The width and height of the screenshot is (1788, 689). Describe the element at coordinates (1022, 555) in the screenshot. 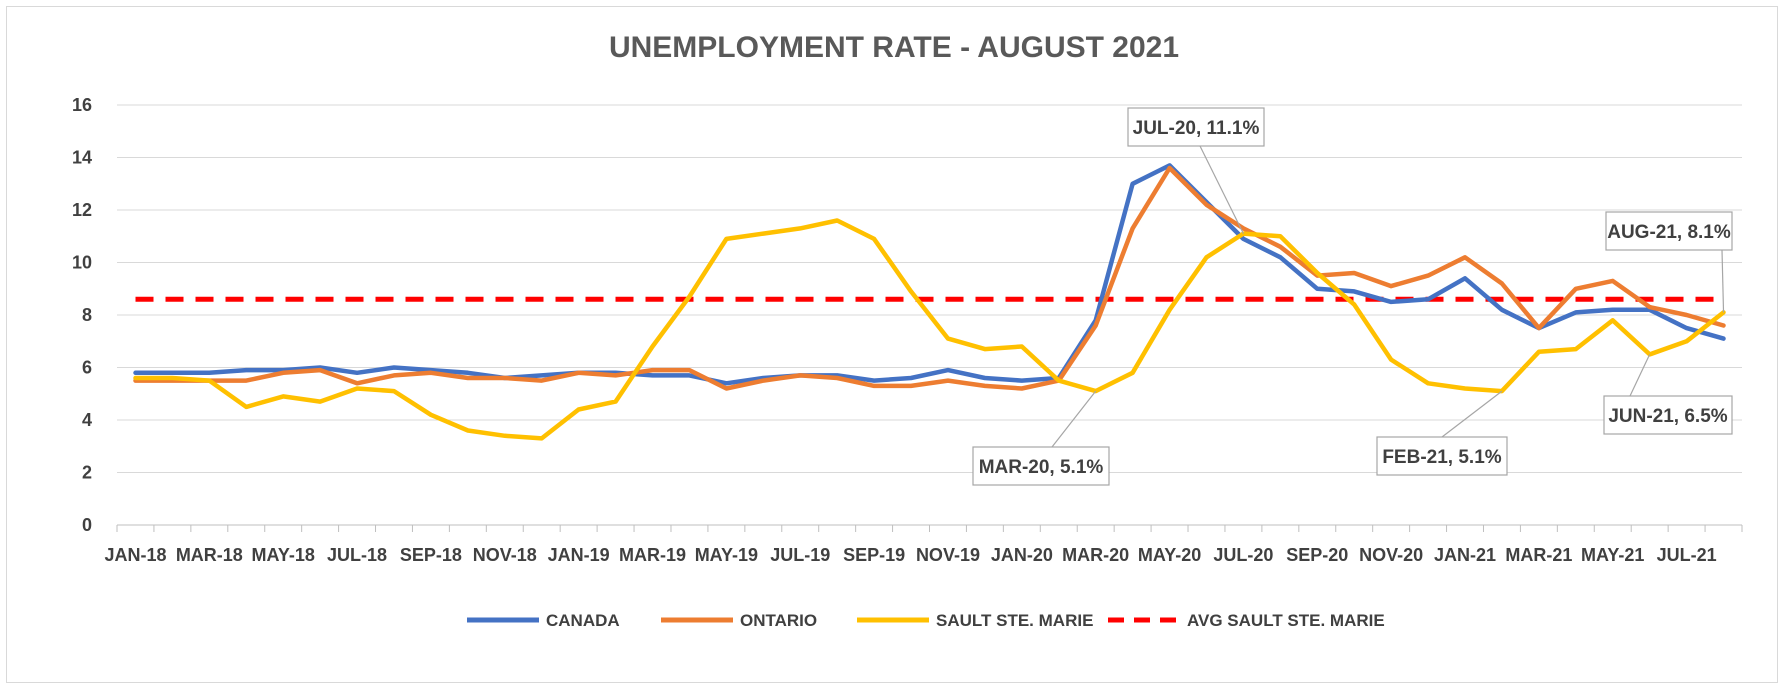

I see `x-tick-label: JAN-20` at that location.